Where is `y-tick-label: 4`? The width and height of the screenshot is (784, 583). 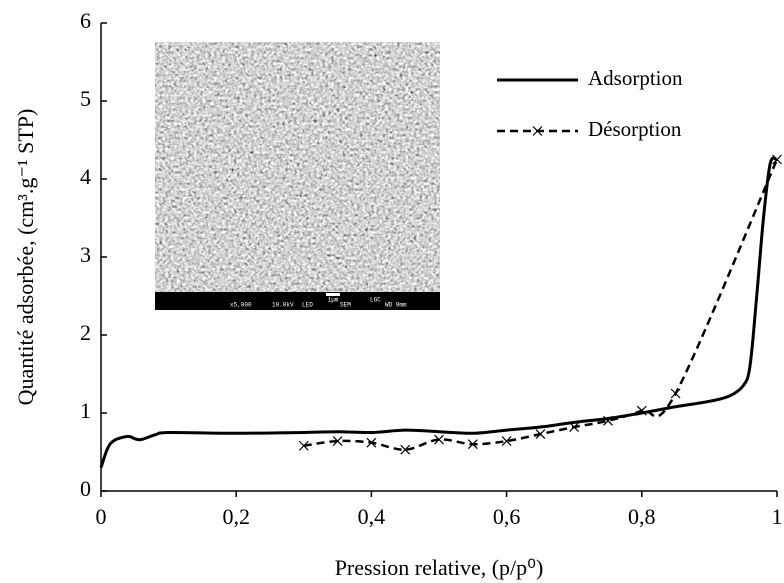 y-tick-label: 4 is located at coordinates (85, 176).